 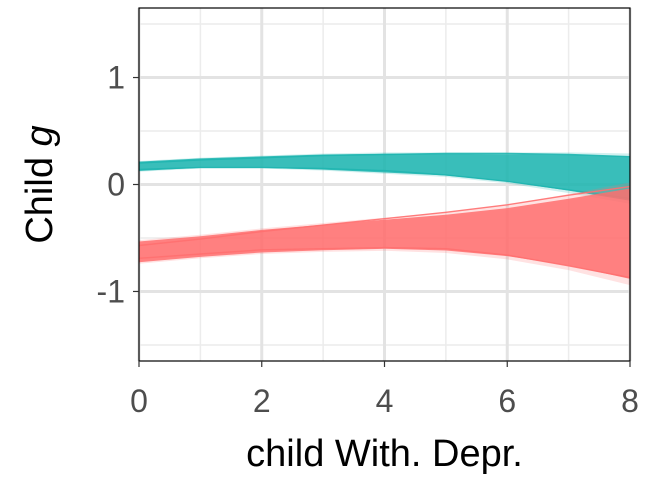 I want to click on y-axis-title-prefix: Child, so click(x=40, y=194).